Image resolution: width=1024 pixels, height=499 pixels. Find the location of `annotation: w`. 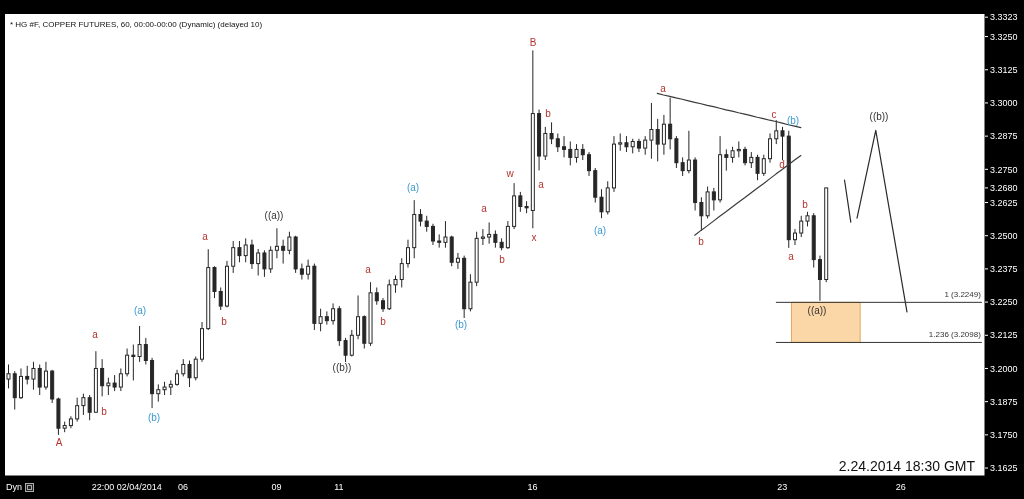

annotation: w is located at coordinates (510, 173).